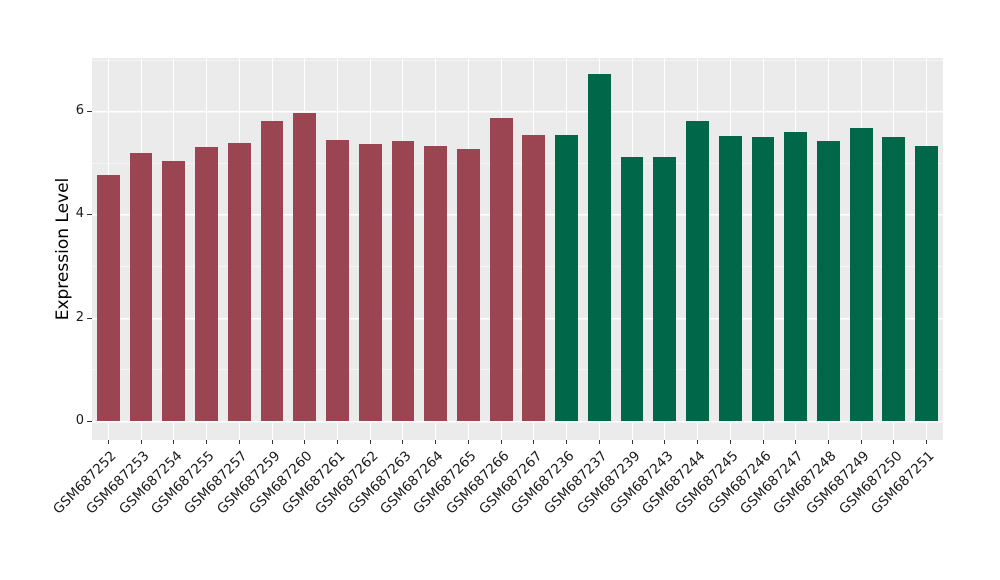 The image size is (1000, 580). What do you see at coordinates (79, 420) in the screenshot?
I see `y-tick-label: 0` at bounding box center [79, 420].